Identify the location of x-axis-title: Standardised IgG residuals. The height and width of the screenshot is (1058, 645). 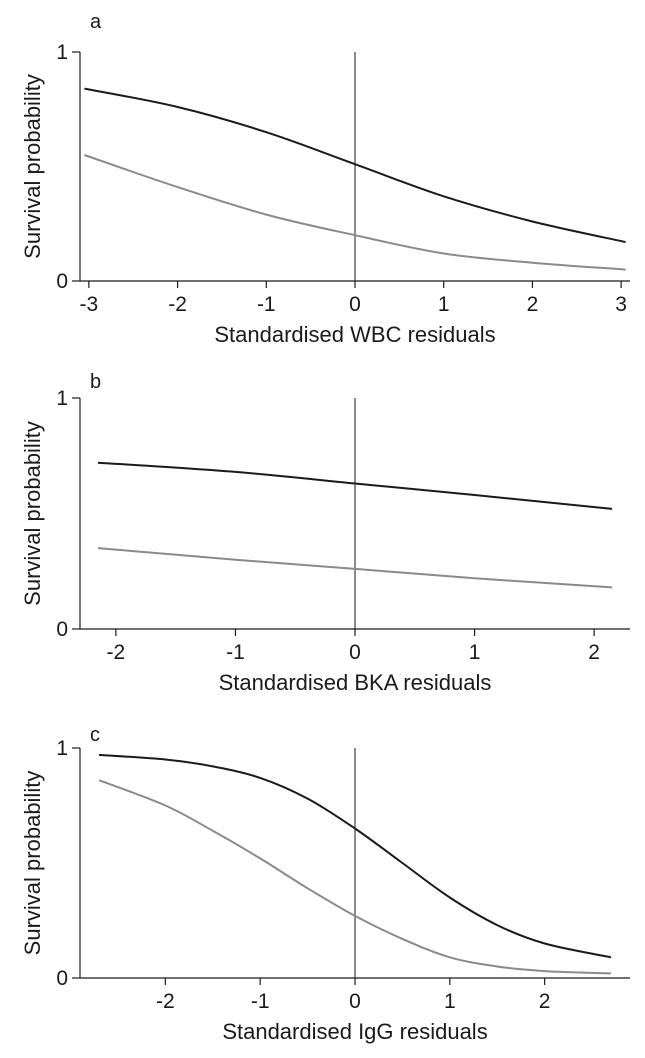
(354, 1031).